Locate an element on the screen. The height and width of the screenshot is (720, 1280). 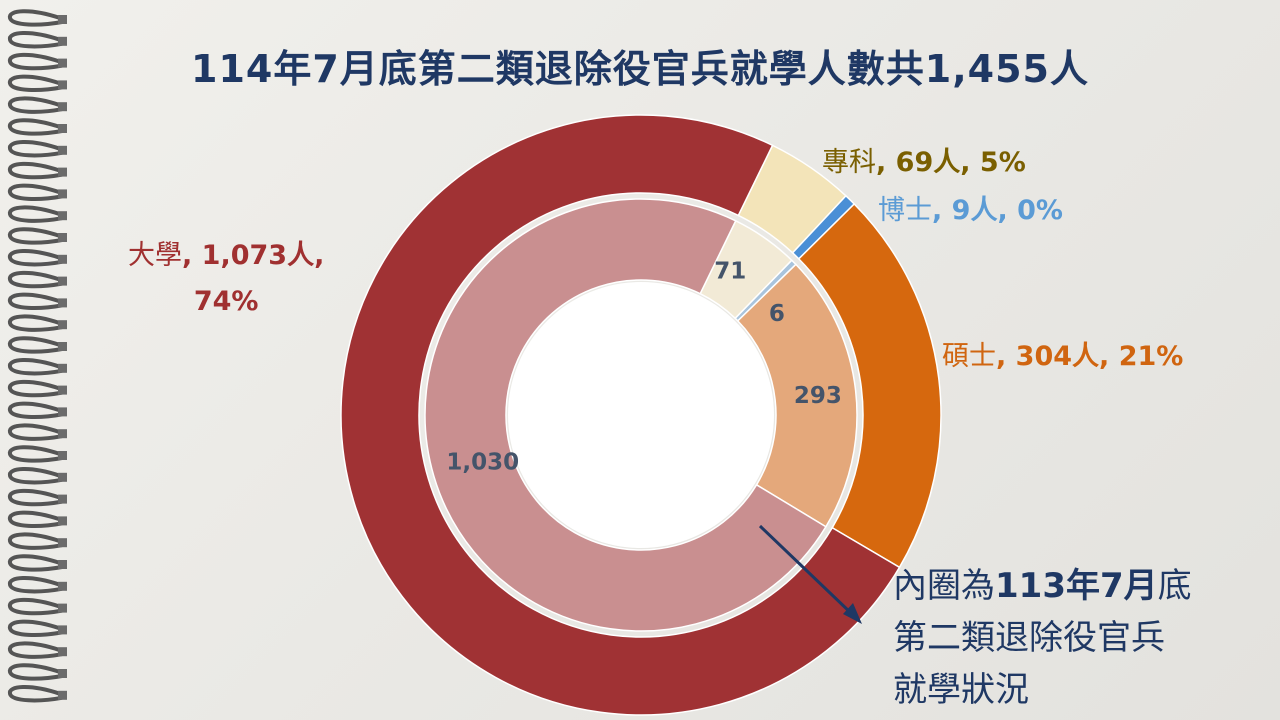
label-master-sep2: , is located at coordinates (1109, 356).